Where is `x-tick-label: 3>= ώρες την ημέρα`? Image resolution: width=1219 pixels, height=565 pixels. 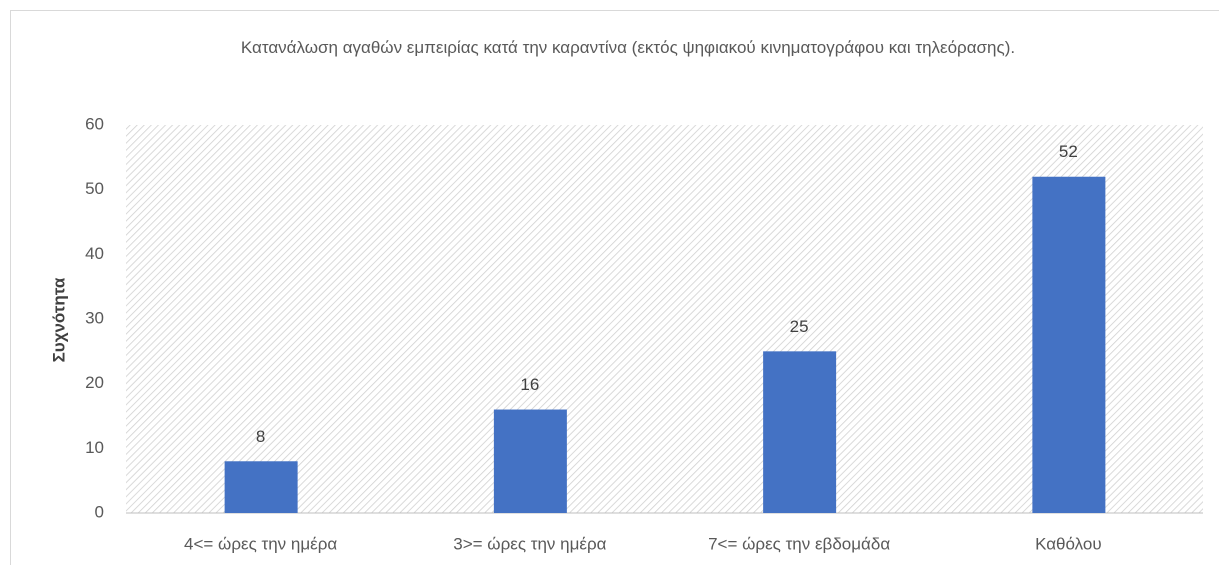 x-tick-label: 3>= ώρες την ημέρα is located at coordinates (529, 543).